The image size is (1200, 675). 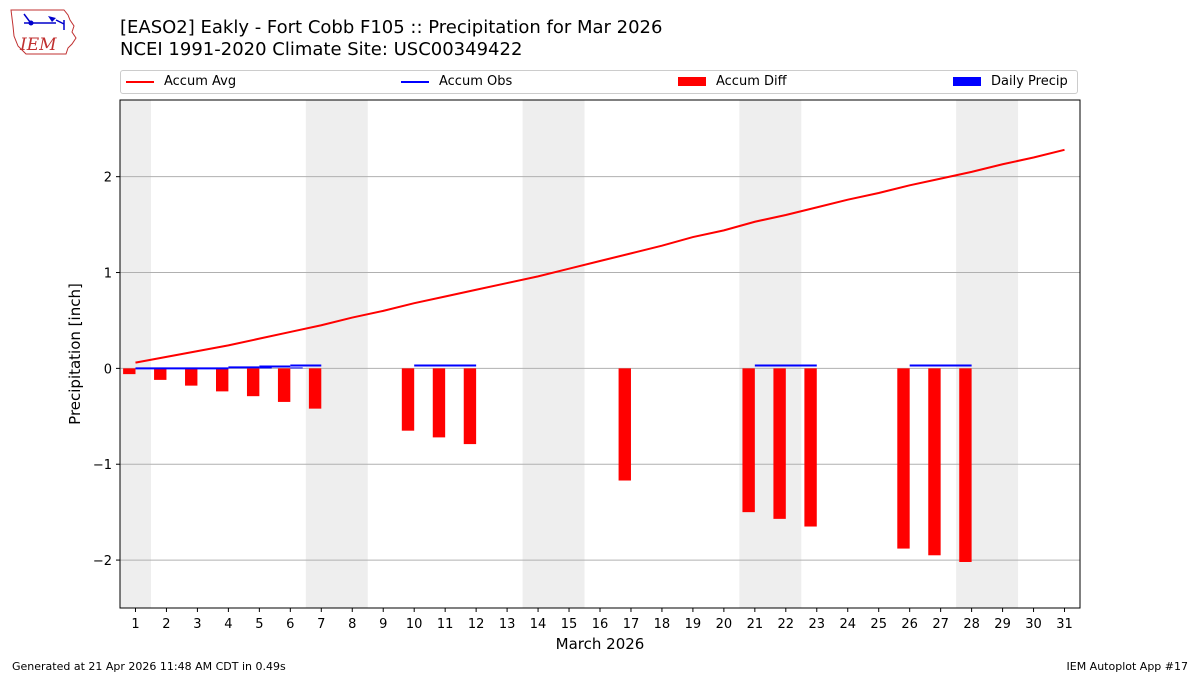 What do you see at coordinates (569, 624) in the screenshot?
I see `x-tick-label-15: 15` at bounding box center [569, 624].